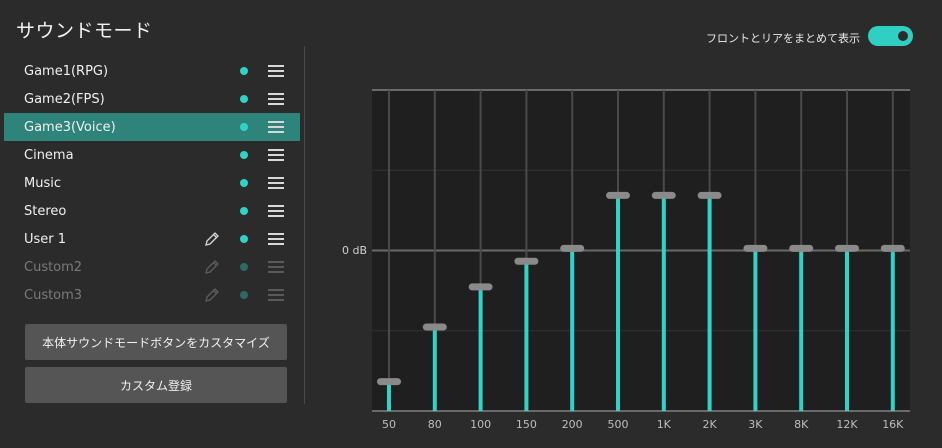 Image resolution: width=942 pixels, height=448 pixels. What do you see at coordinates (801, 424) in the screenshot?
I see `frequency-label: 8K` at bounding box center [801, 424].